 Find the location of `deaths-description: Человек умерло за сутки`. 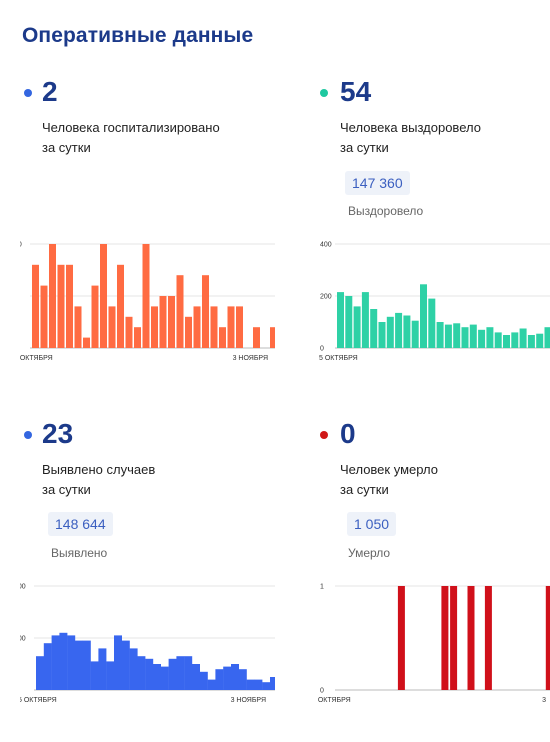

deaths-description: Человек умерло за сутки is located at coordinates (389, 480).